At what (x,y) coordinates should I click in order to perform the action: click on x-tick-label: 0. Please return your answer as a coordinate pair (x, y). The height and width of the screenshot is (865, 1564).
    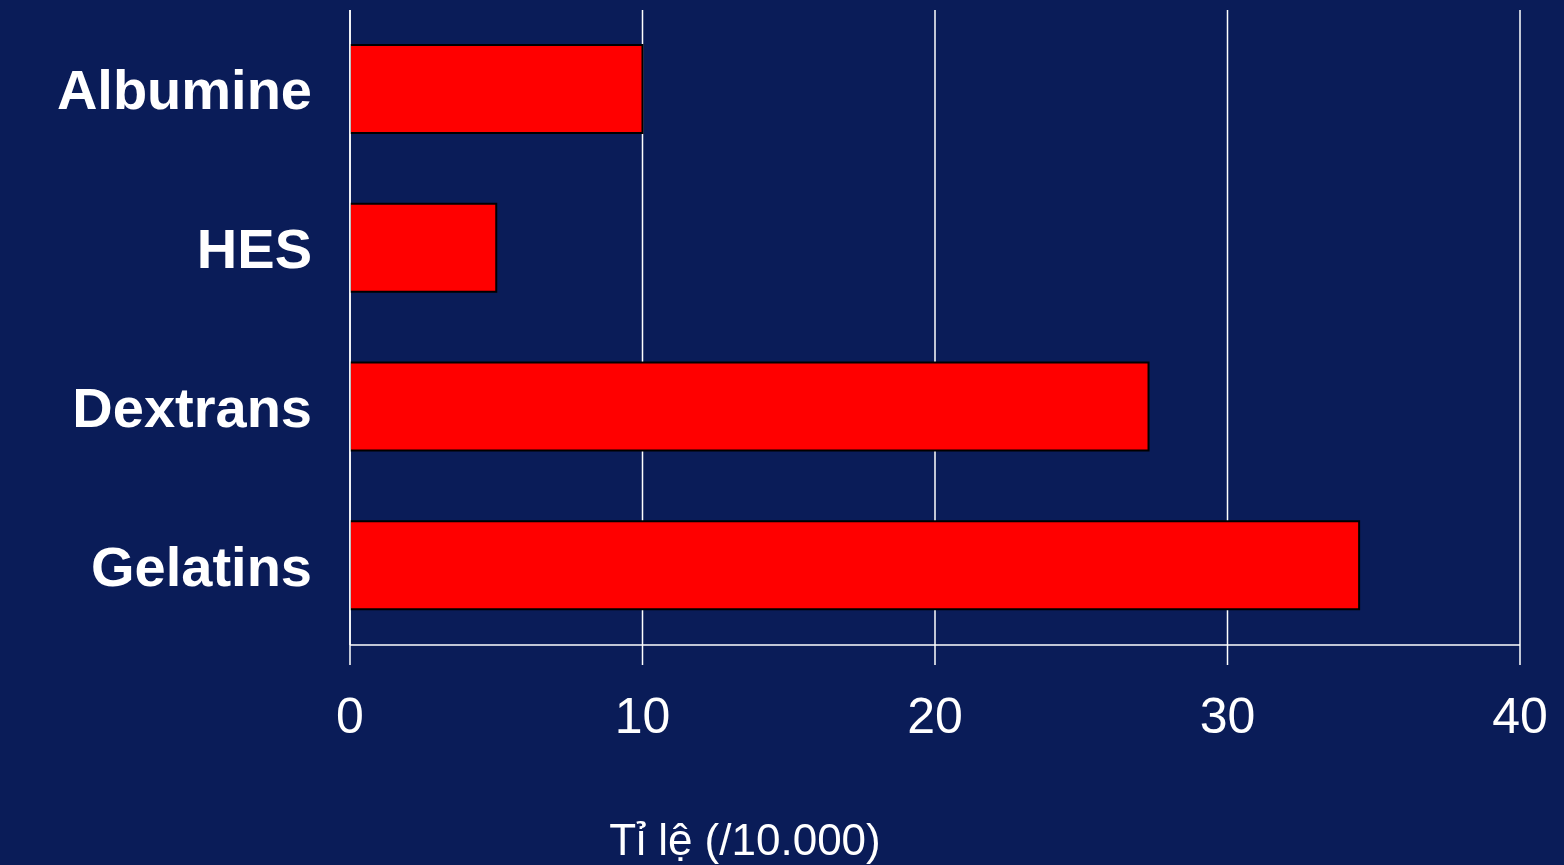
    Looking at the image, I should click on (350, 715).